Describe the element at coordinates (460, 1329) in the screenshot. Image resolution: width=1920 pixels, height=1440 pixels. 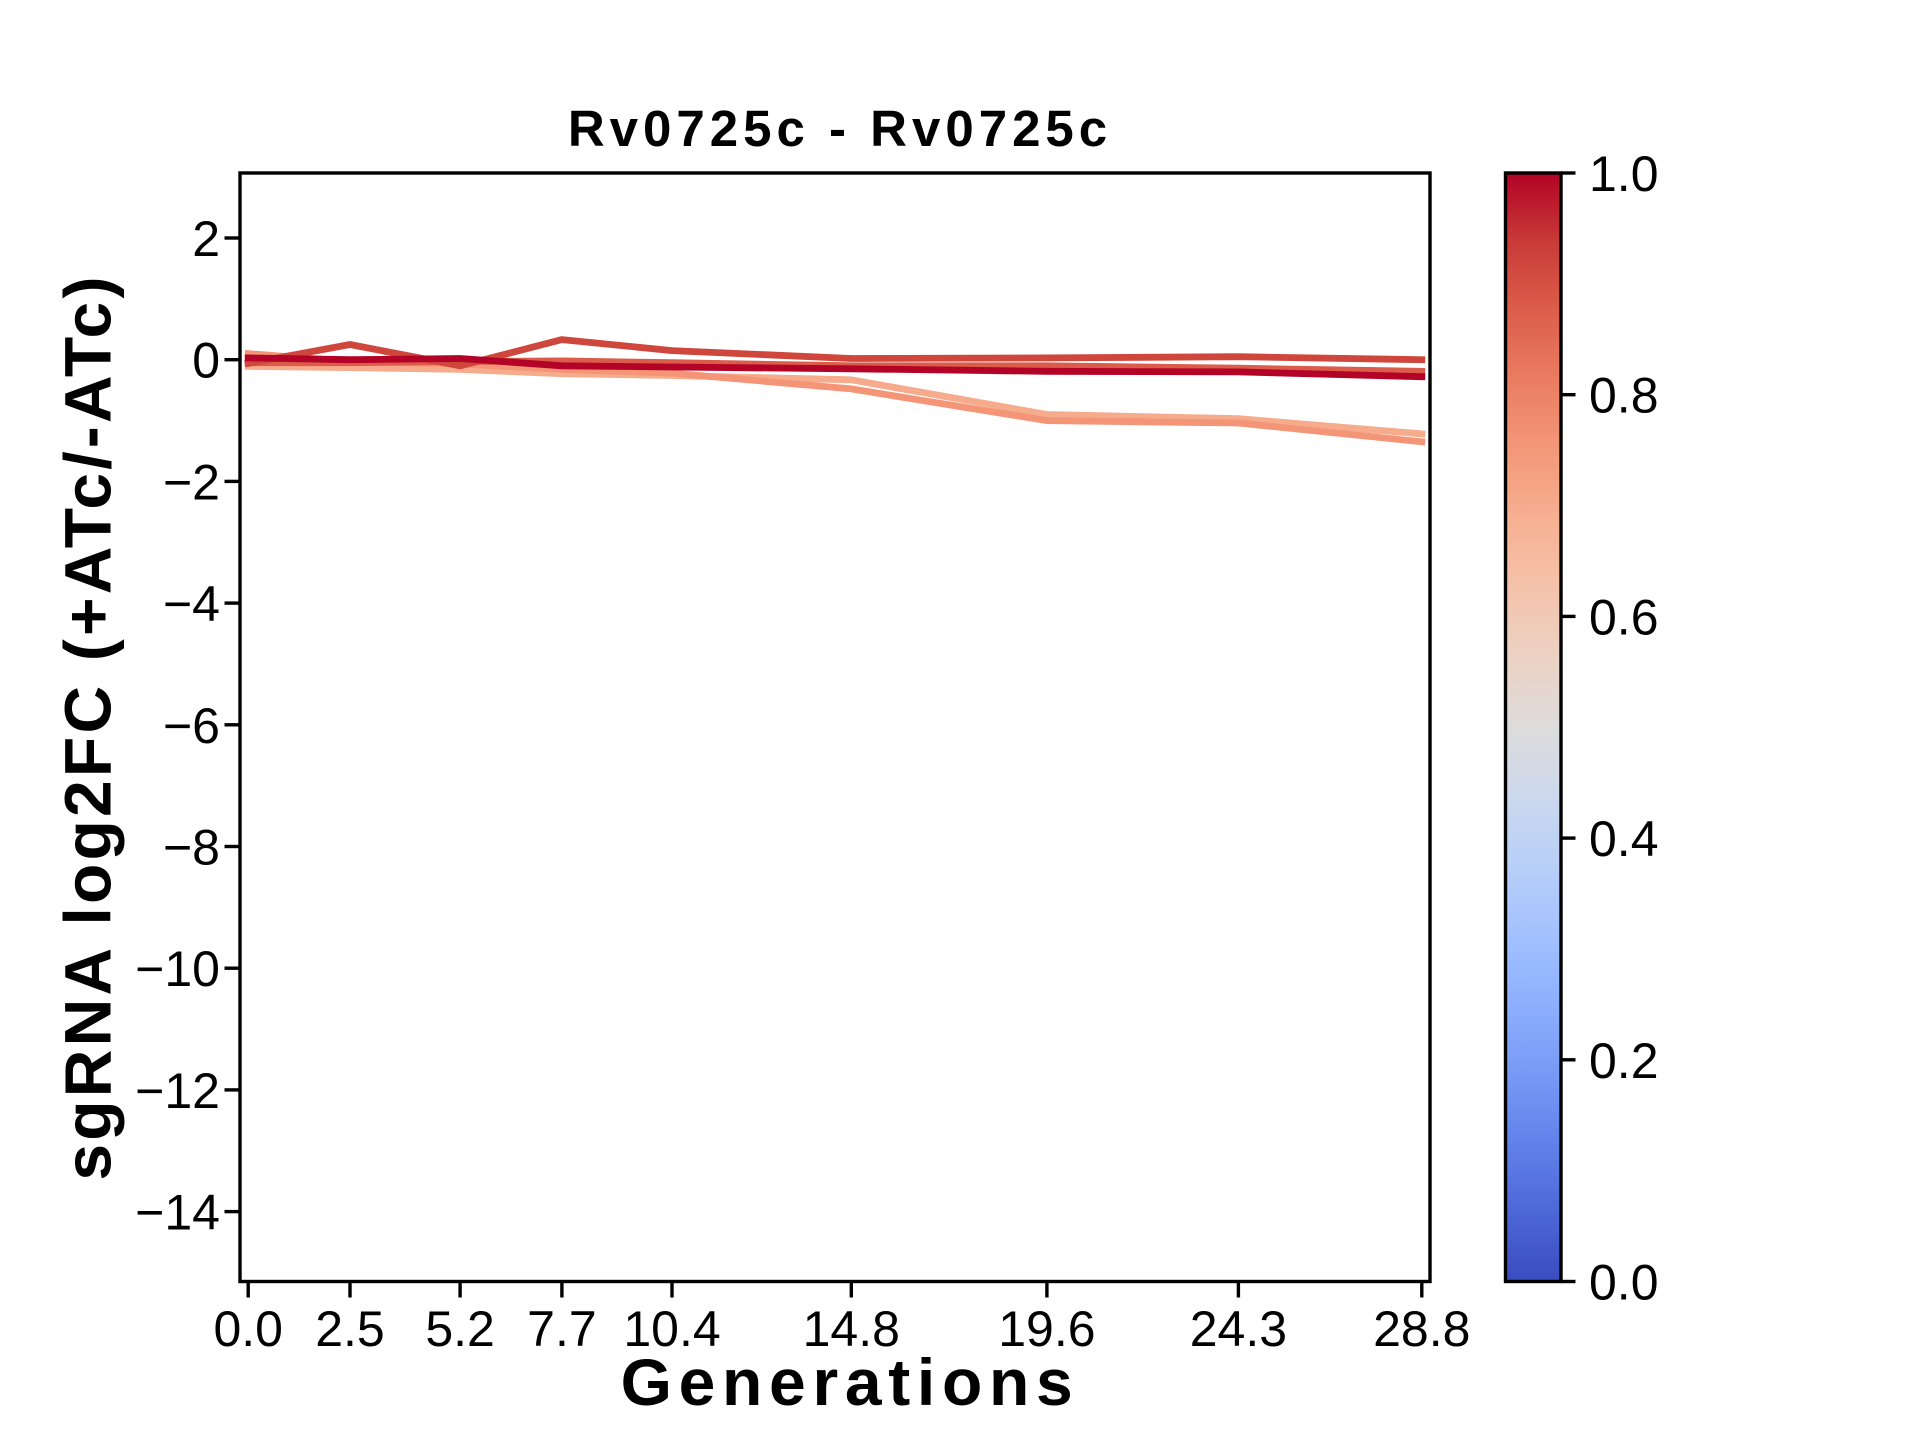
I see `svg-text: 5.2` at that location.